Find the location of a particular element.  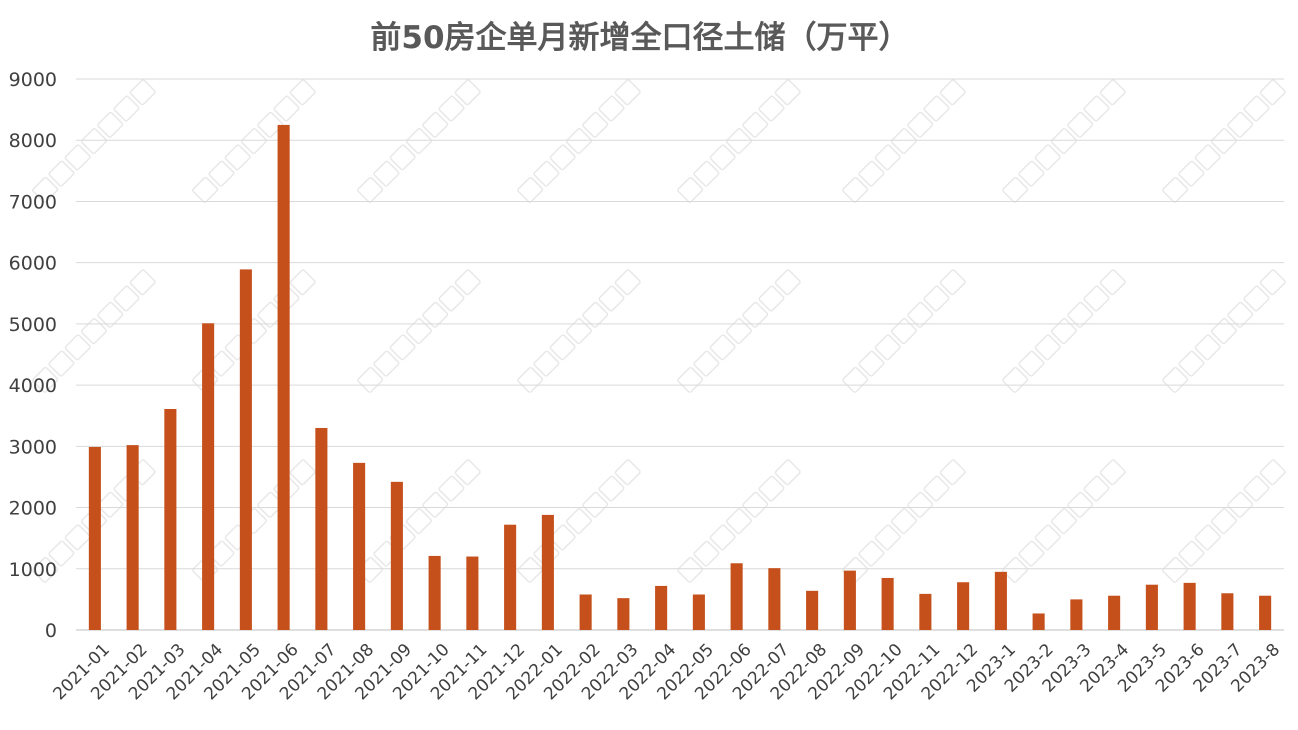

y-tick-label: 8000 is located at coordinates (33, 141).